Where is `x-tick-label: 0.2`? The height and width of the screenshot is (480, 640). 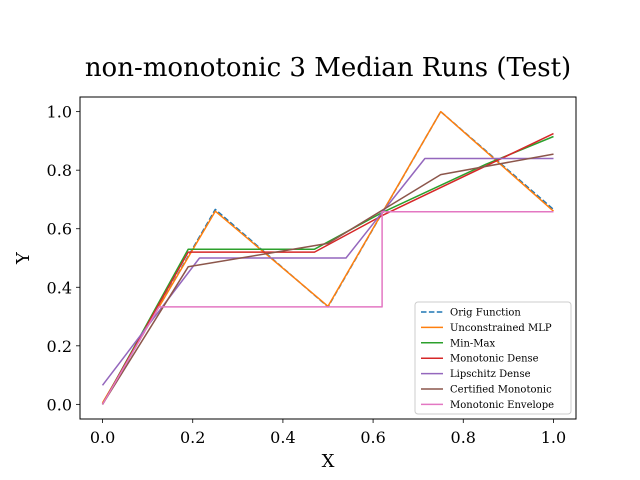 x-tick-label: 0.2 is located at coordinates (192, 437).